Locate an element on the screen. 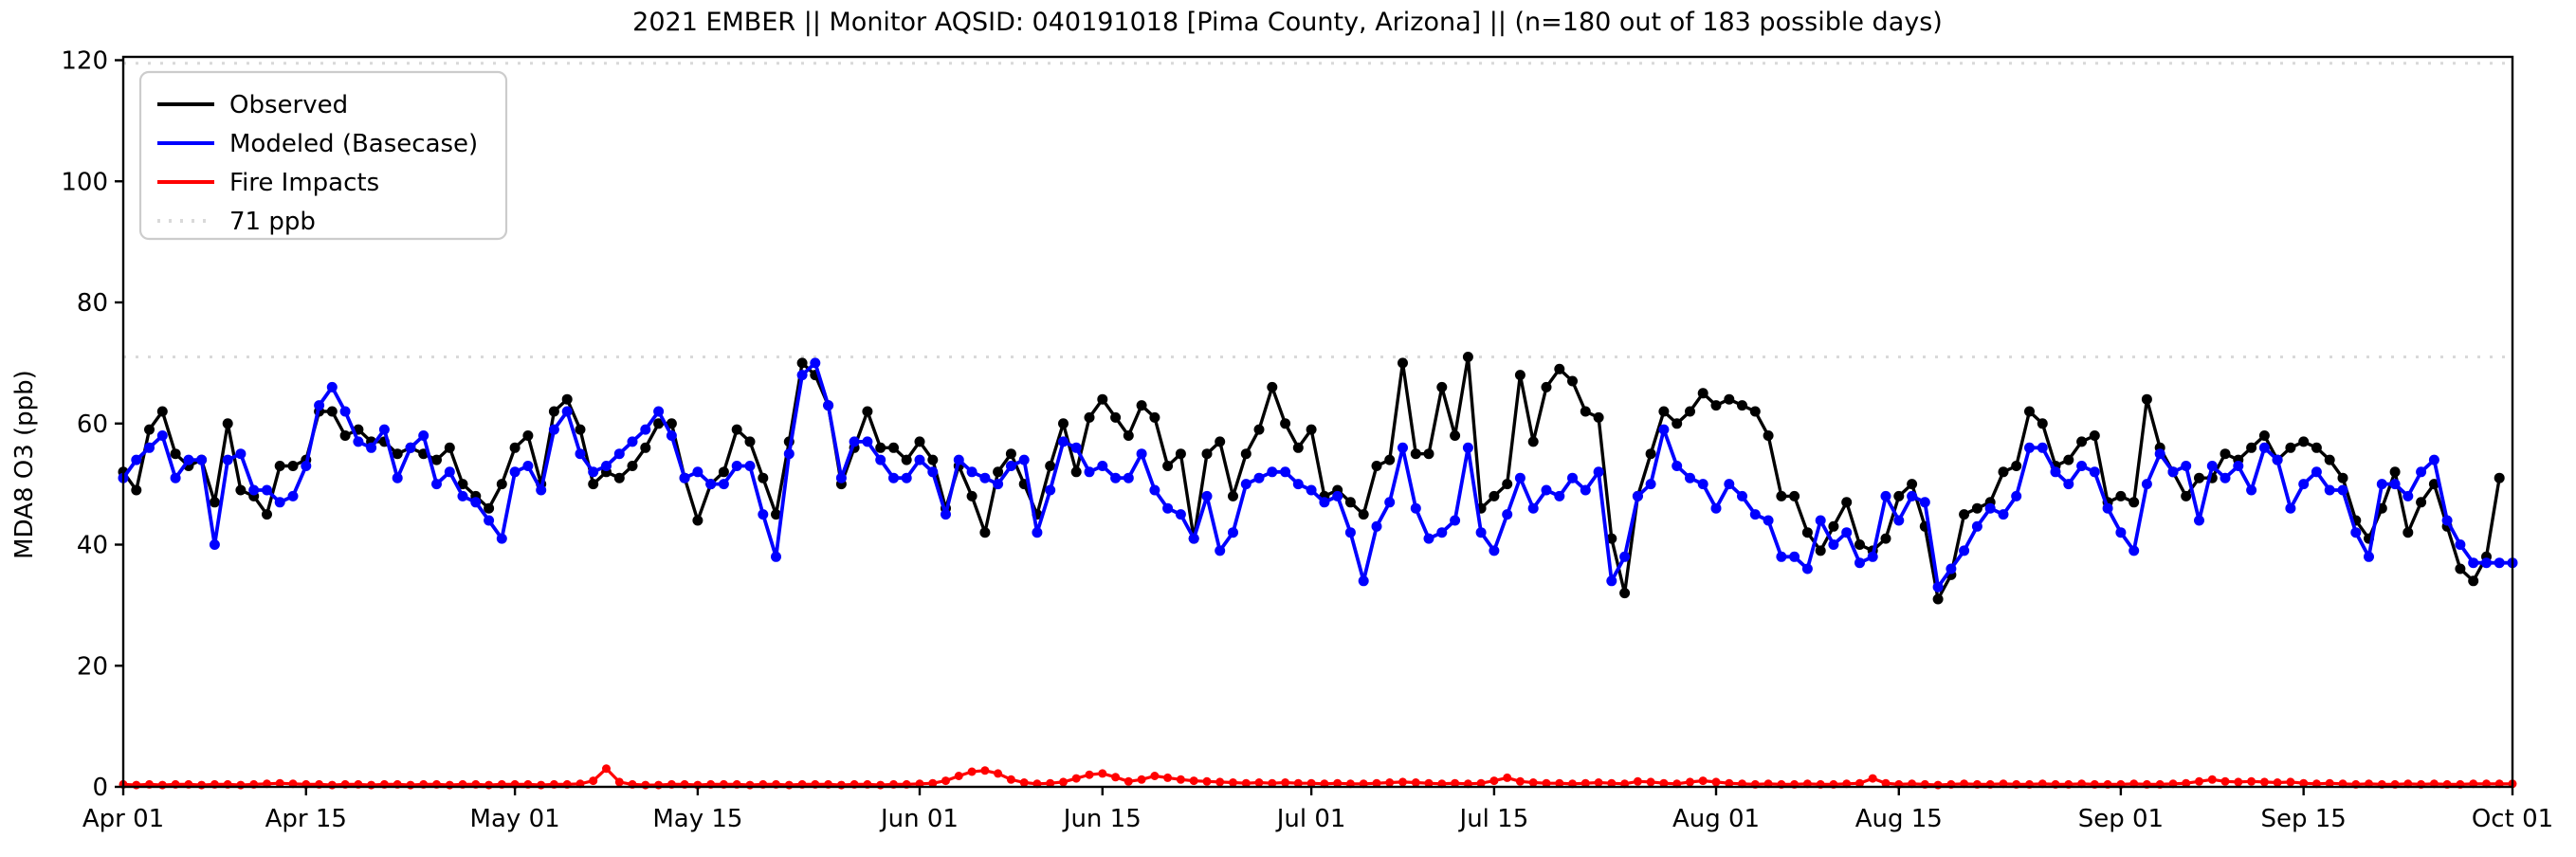  y-tick-label: 120 is located at coordinates (84, 62).